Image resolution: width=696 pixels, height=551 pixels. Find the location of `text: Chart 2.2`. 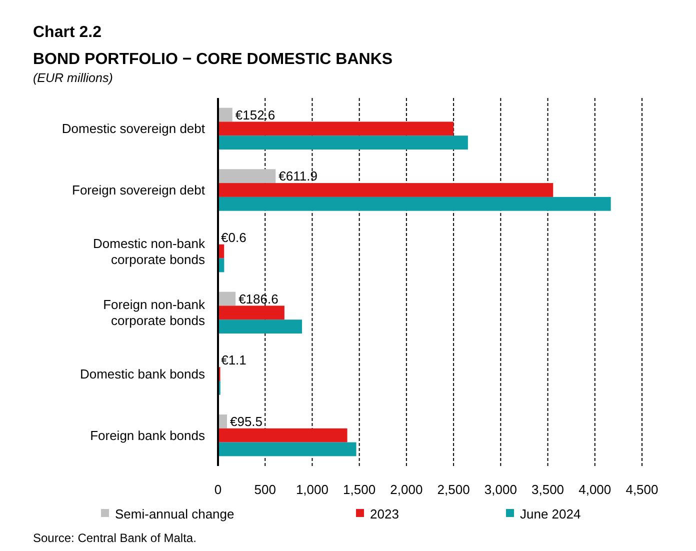

text: Chart 2.2 is located at coordinates (67, 32).